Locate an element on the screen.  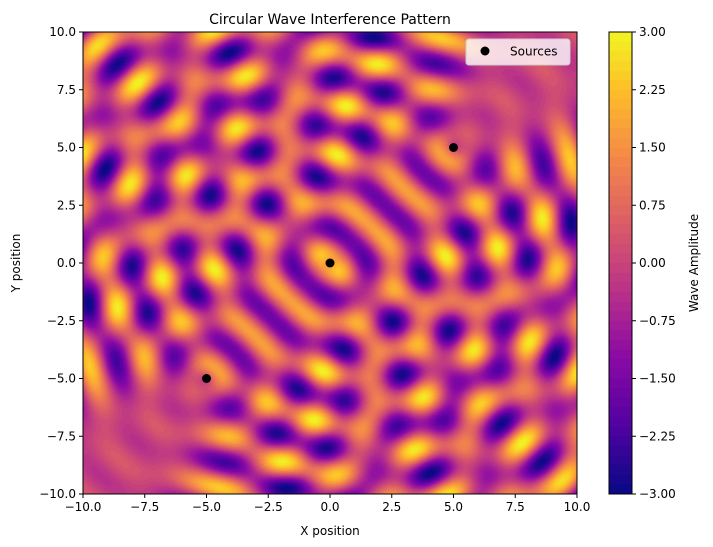
chart-title: Circular Wave Interference Pattern is located at coordinates (330, 20).